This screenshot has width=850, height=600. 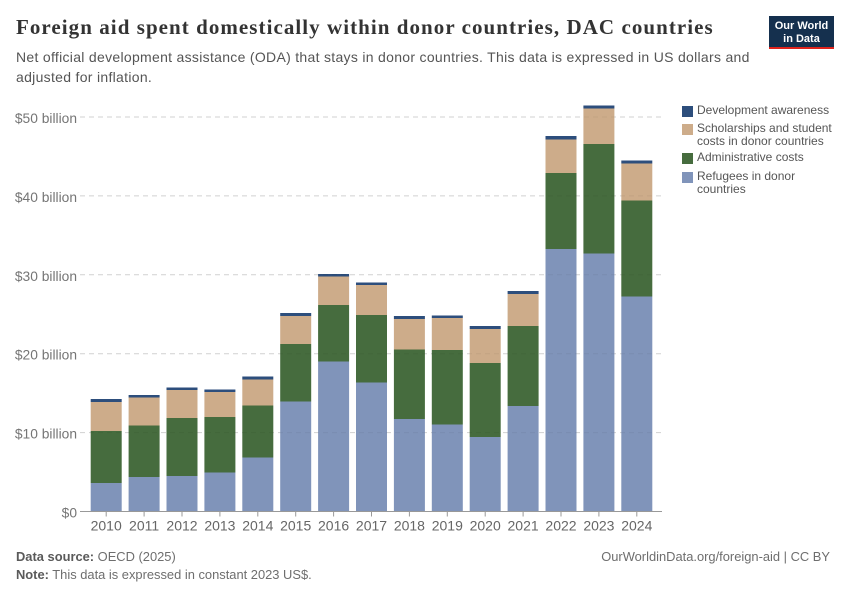 I want to click on svg-text: $40 billion, so click(x=46, y=197).